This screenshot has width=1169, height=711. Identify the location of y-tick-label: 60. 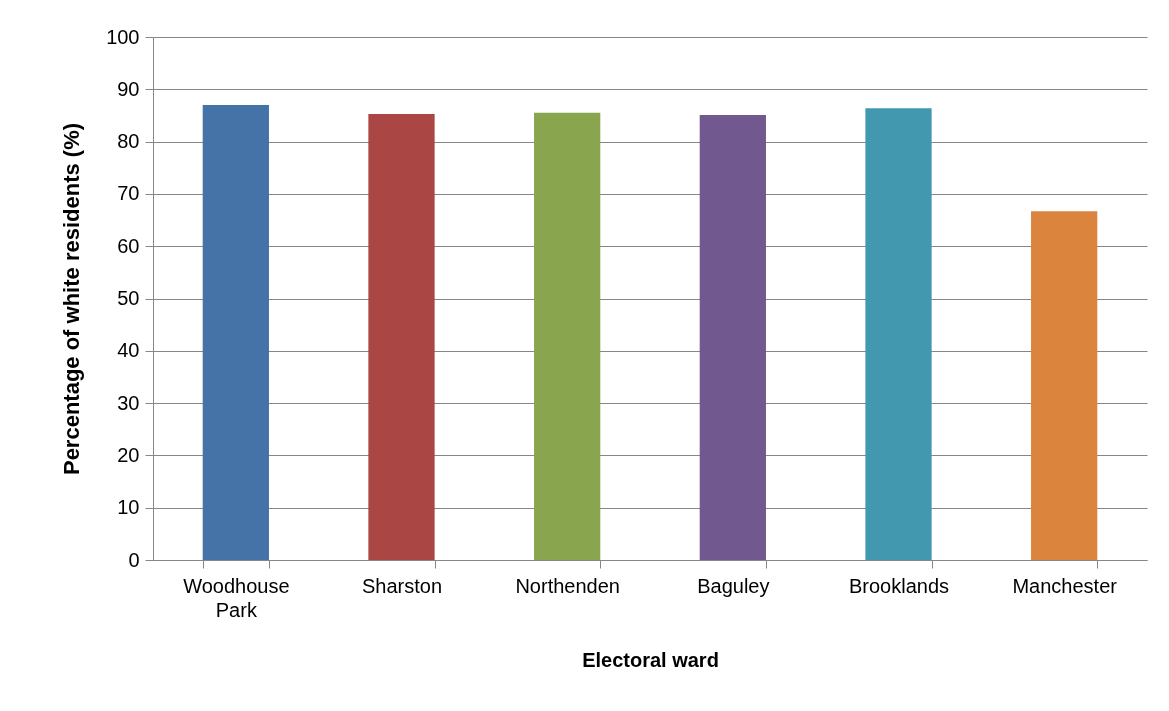
(128, 245).